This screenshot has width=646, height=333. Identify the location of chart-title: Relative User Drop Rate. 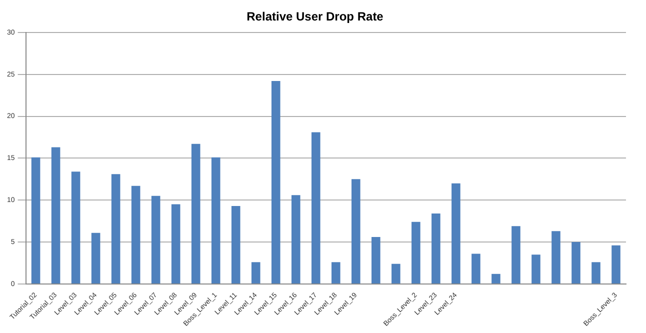
(315, 17).